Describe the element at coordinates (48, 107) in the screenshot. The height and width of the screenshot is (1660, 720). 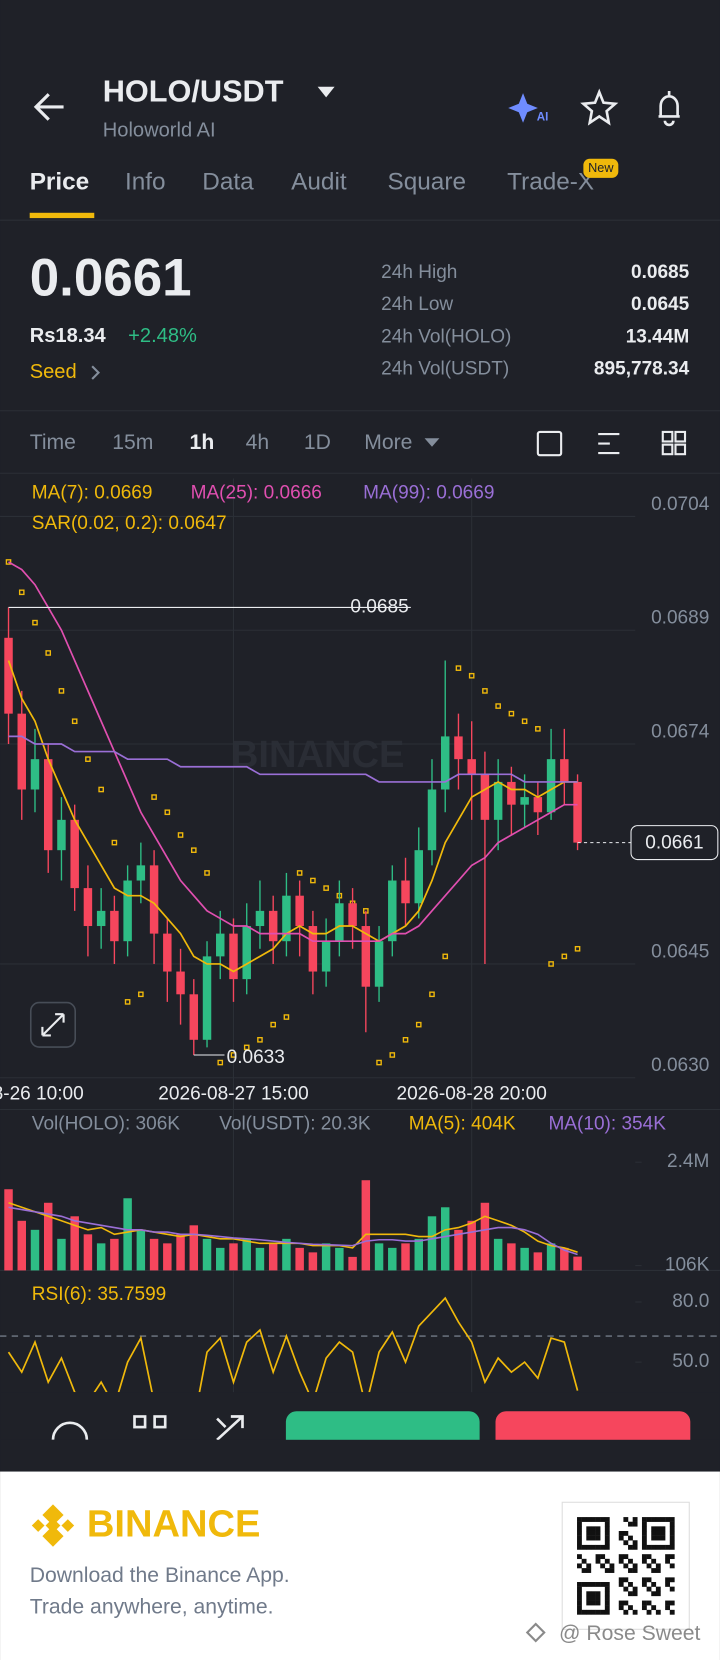
I see `back-button` at that location.